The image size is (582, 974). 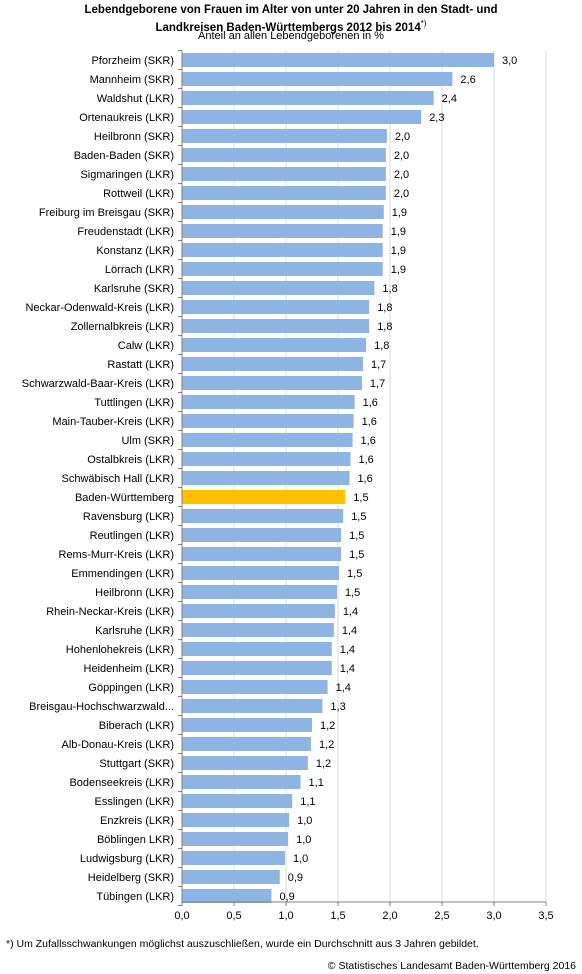 I want to click on category-label: Ortenaukreis (LKR), so click(x=126, y=118).